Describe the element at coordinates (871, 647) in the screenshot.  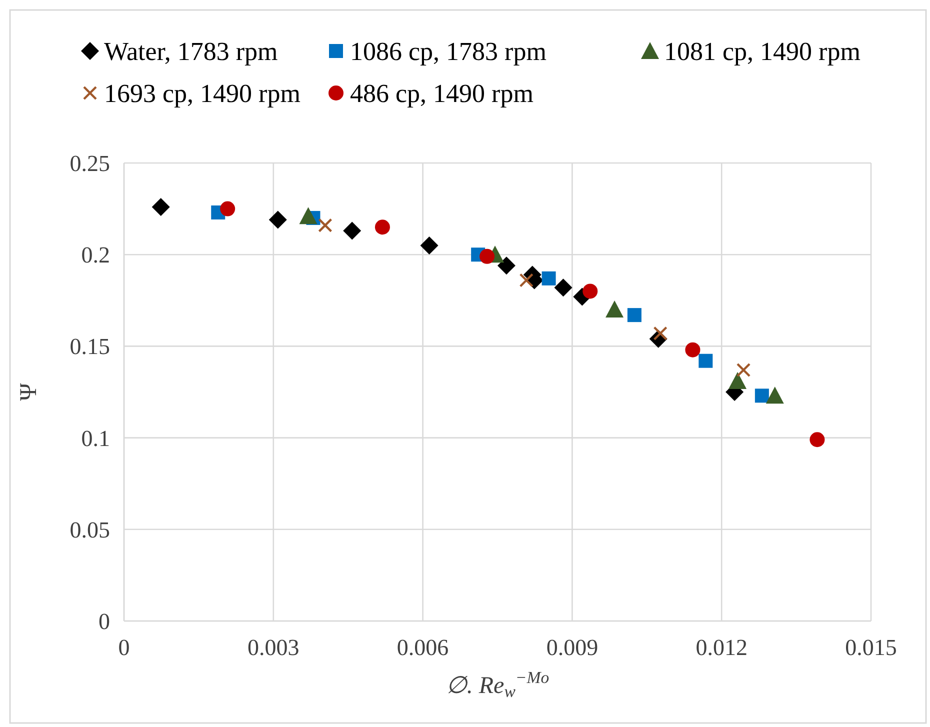
I see `x-tick-label: 0.015` at that location.